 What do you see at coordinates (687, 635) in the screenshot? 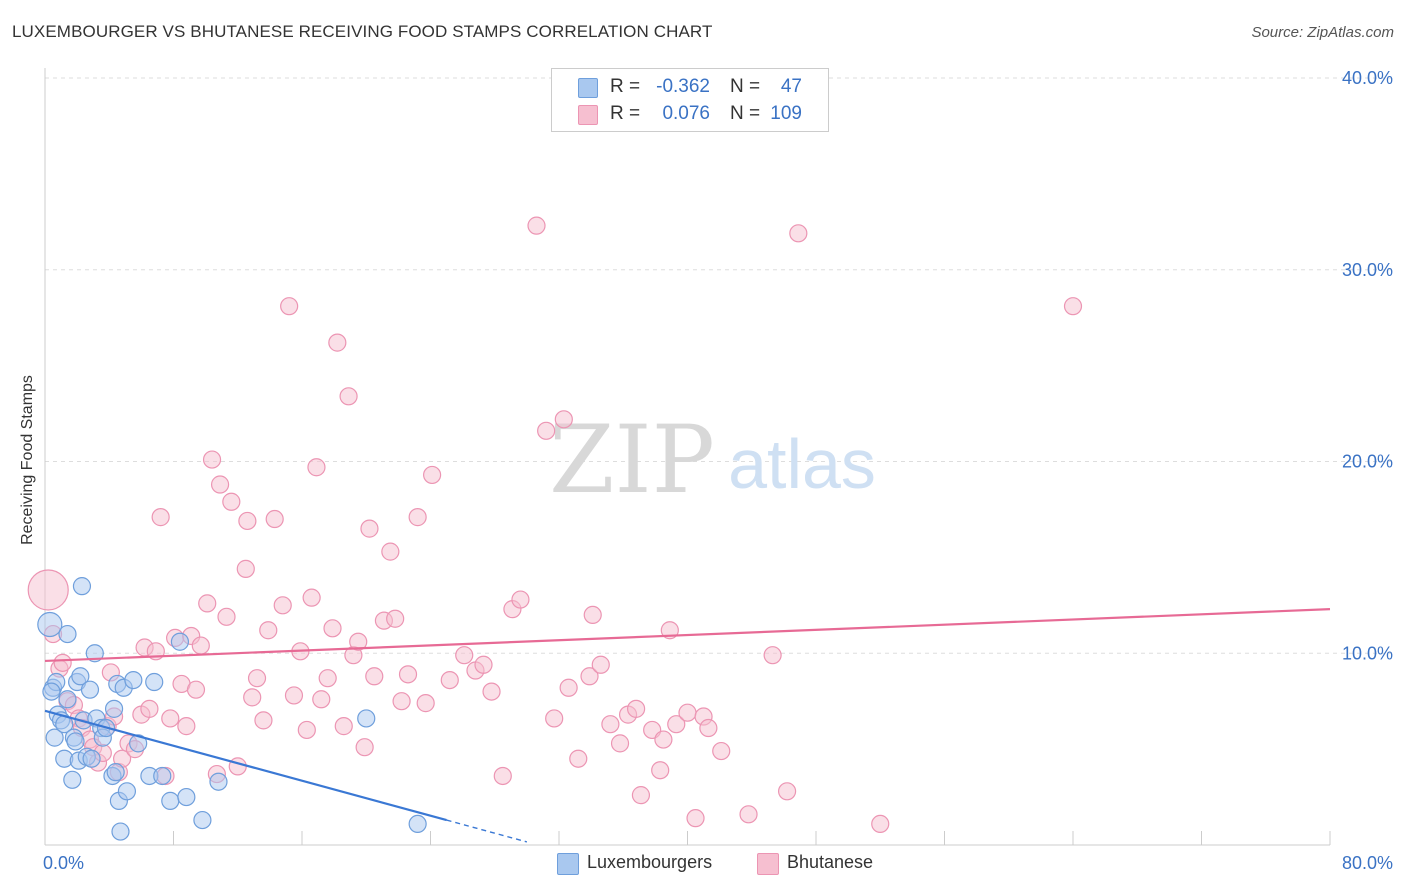
I see `trend-line-bhutanese` at bounding box center [687, 635].